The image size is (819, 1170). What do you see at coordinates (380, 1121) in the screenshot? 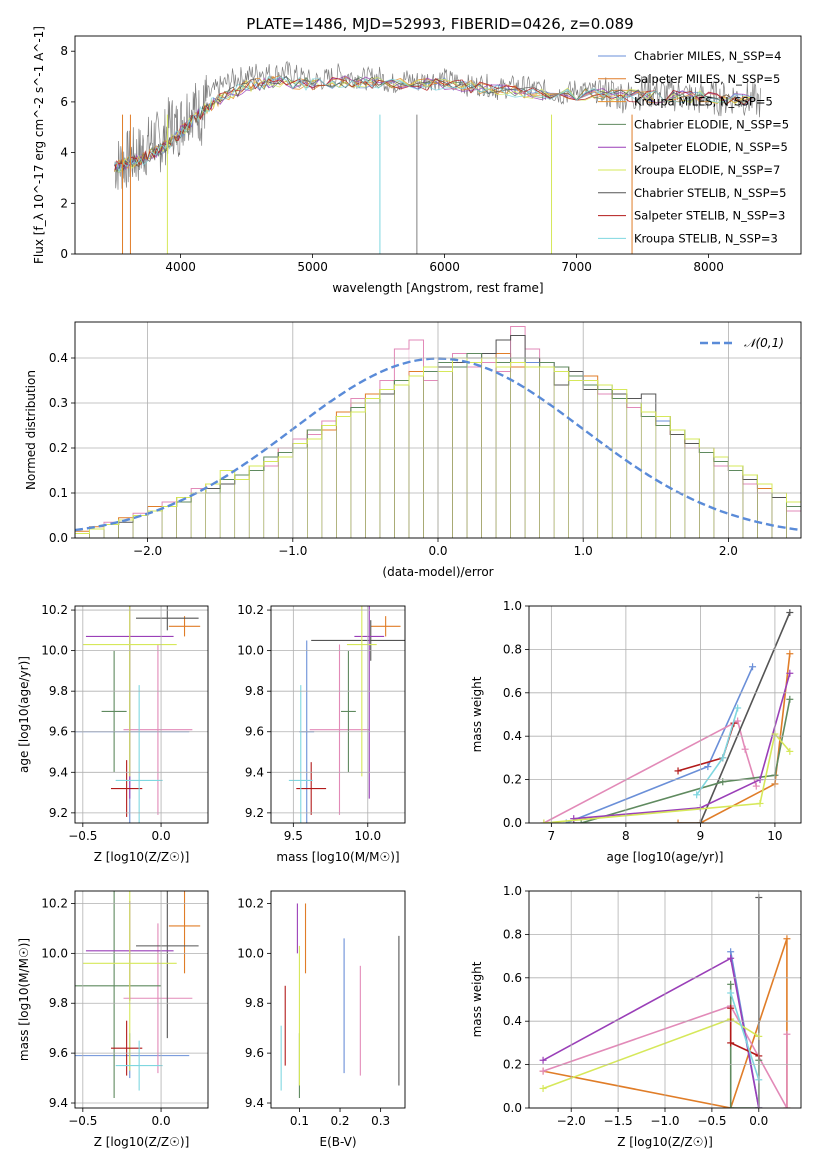
I see `x-tick-label: 0.3` at bounding box center [380, 1121].